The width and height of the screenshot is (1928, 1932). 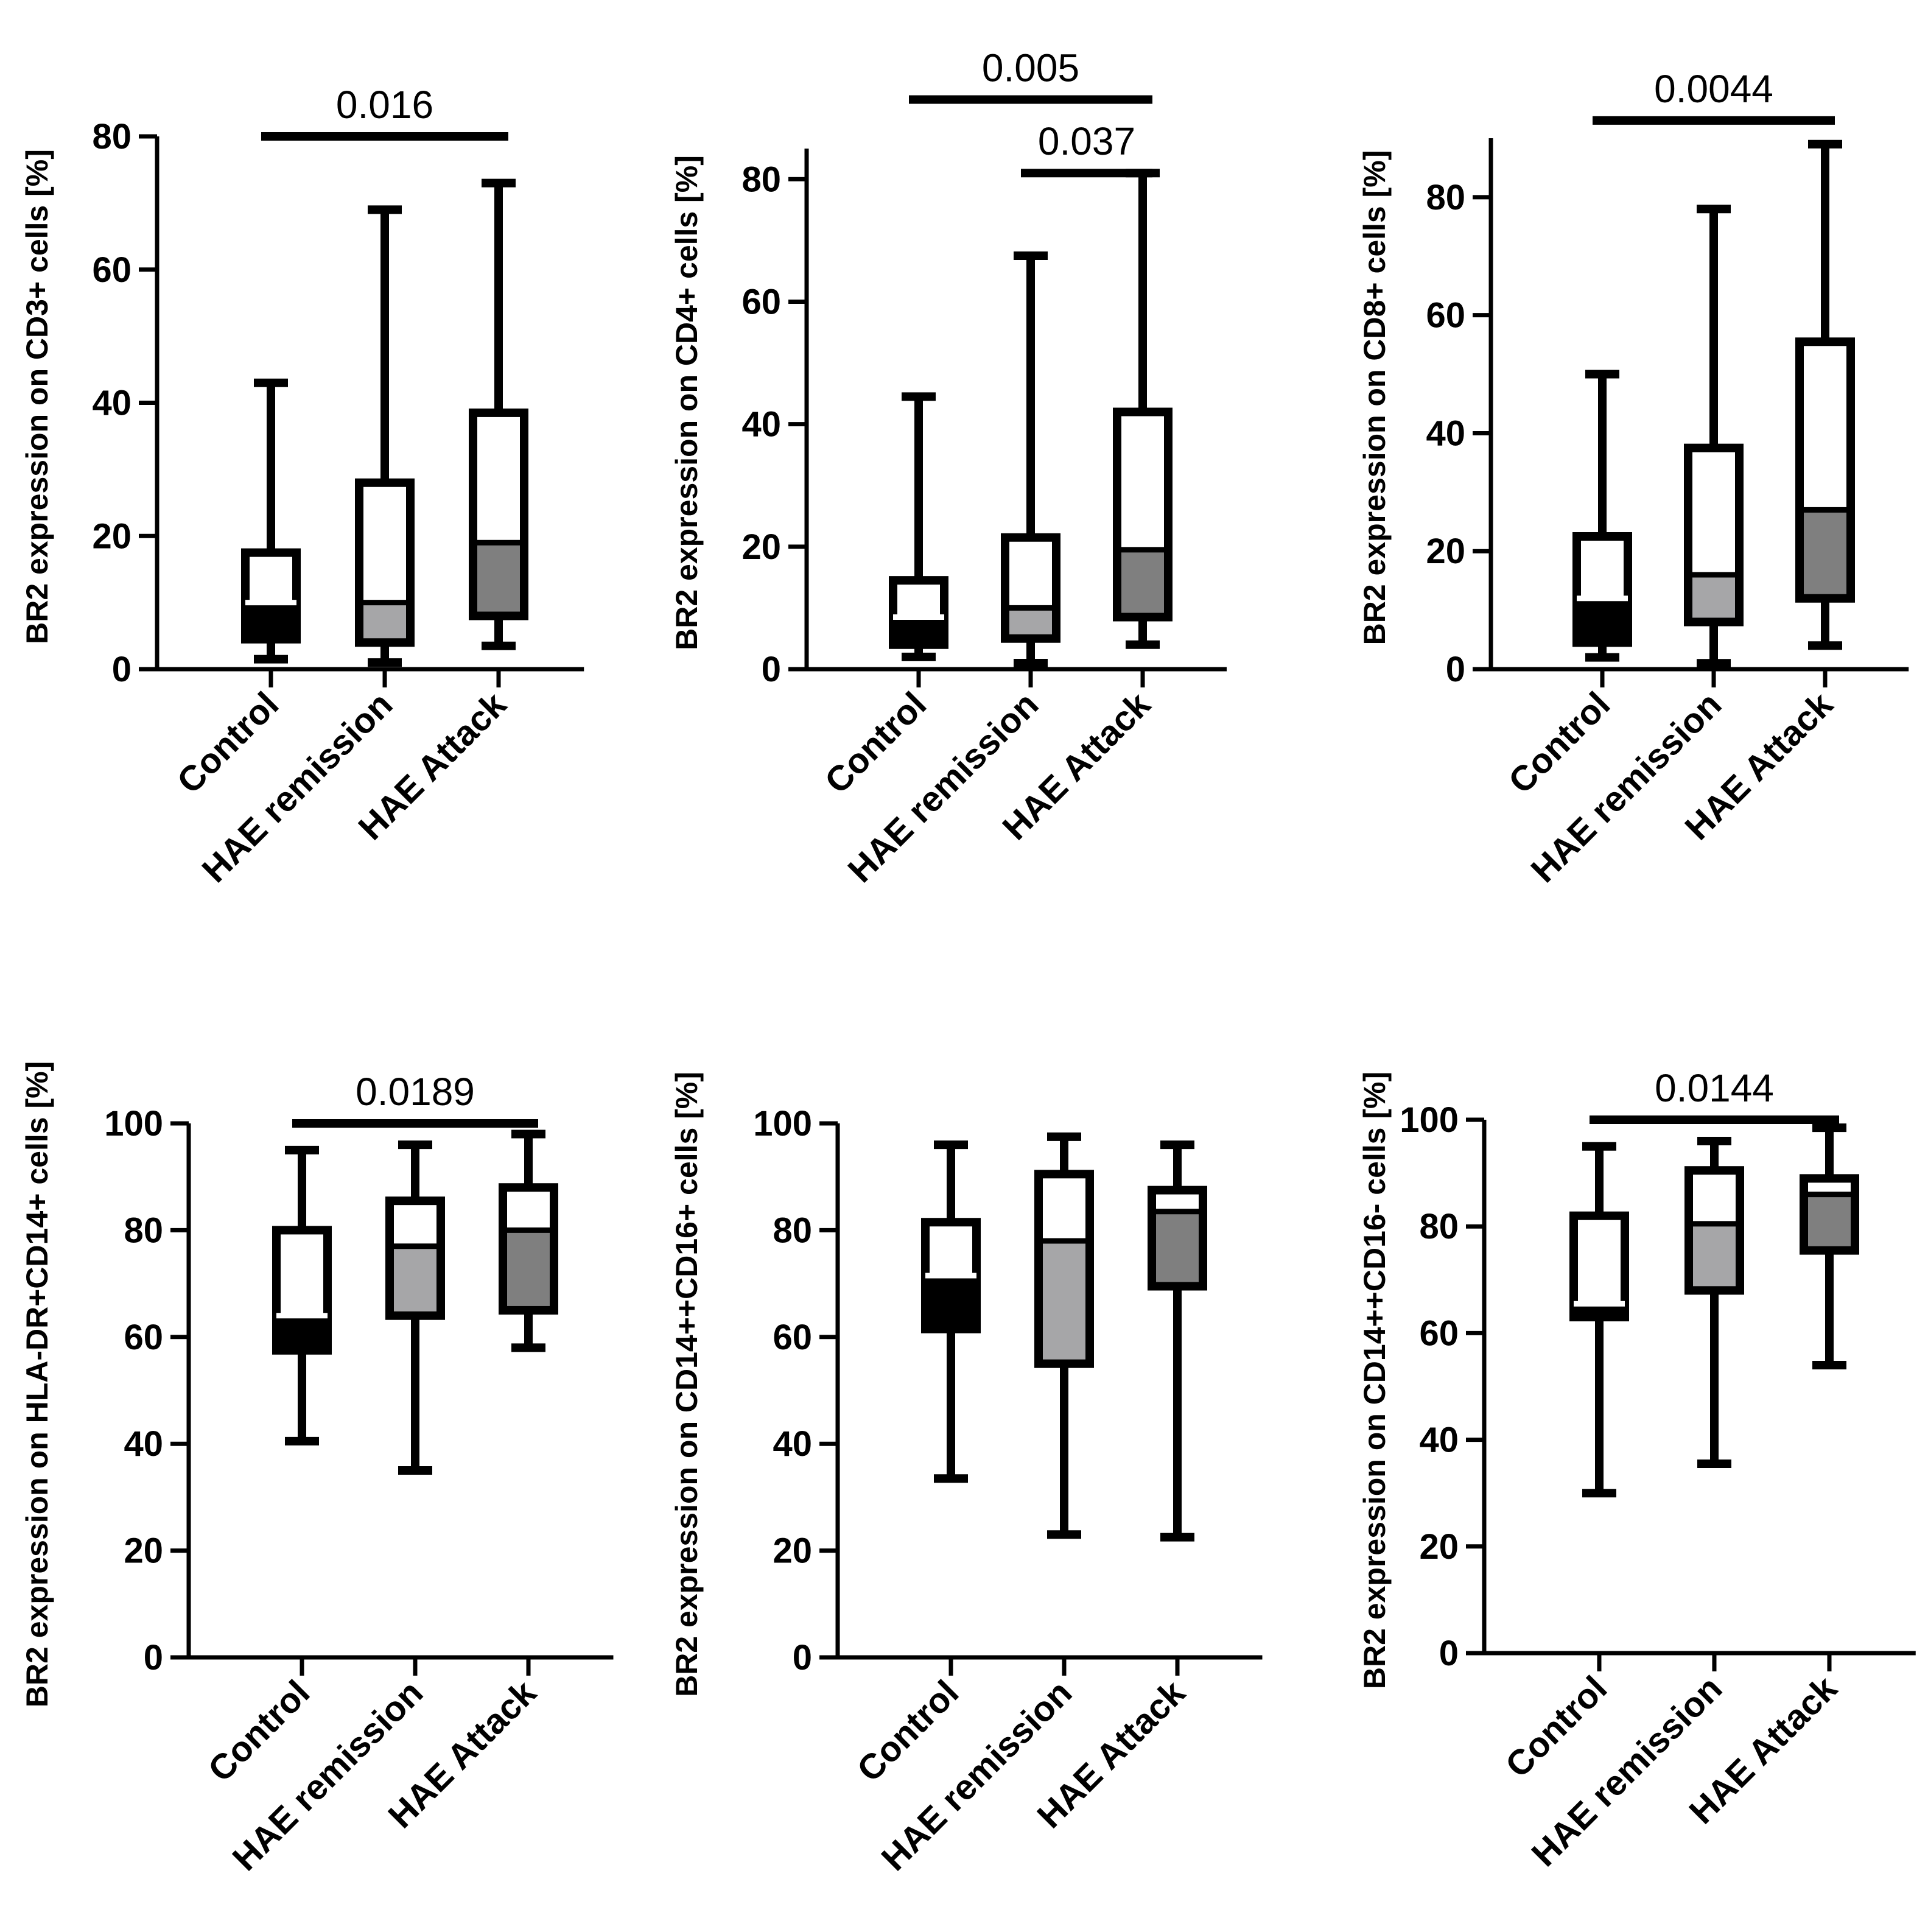 I want to click on p-value-label: 0.0189, so click(x=415, y=1092).